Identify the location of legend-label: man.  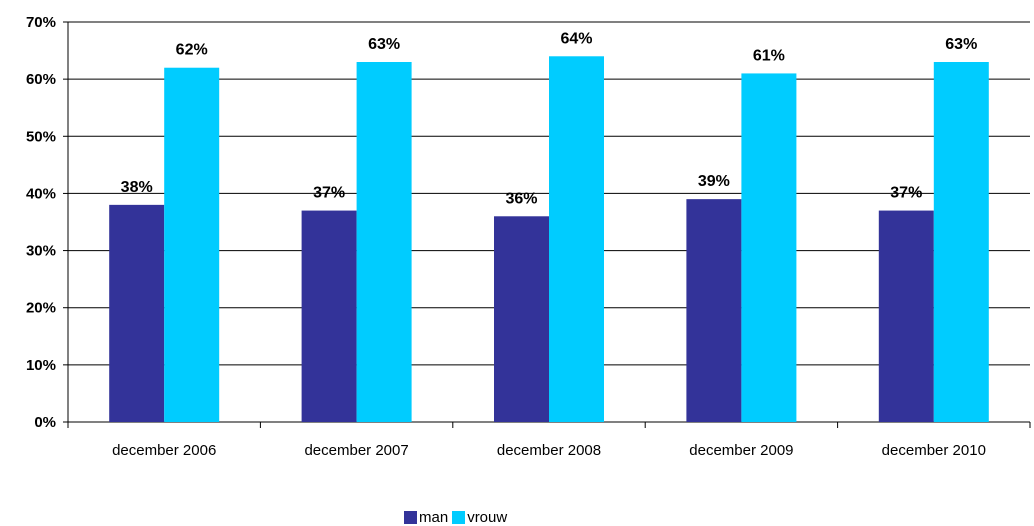
(434, 517).